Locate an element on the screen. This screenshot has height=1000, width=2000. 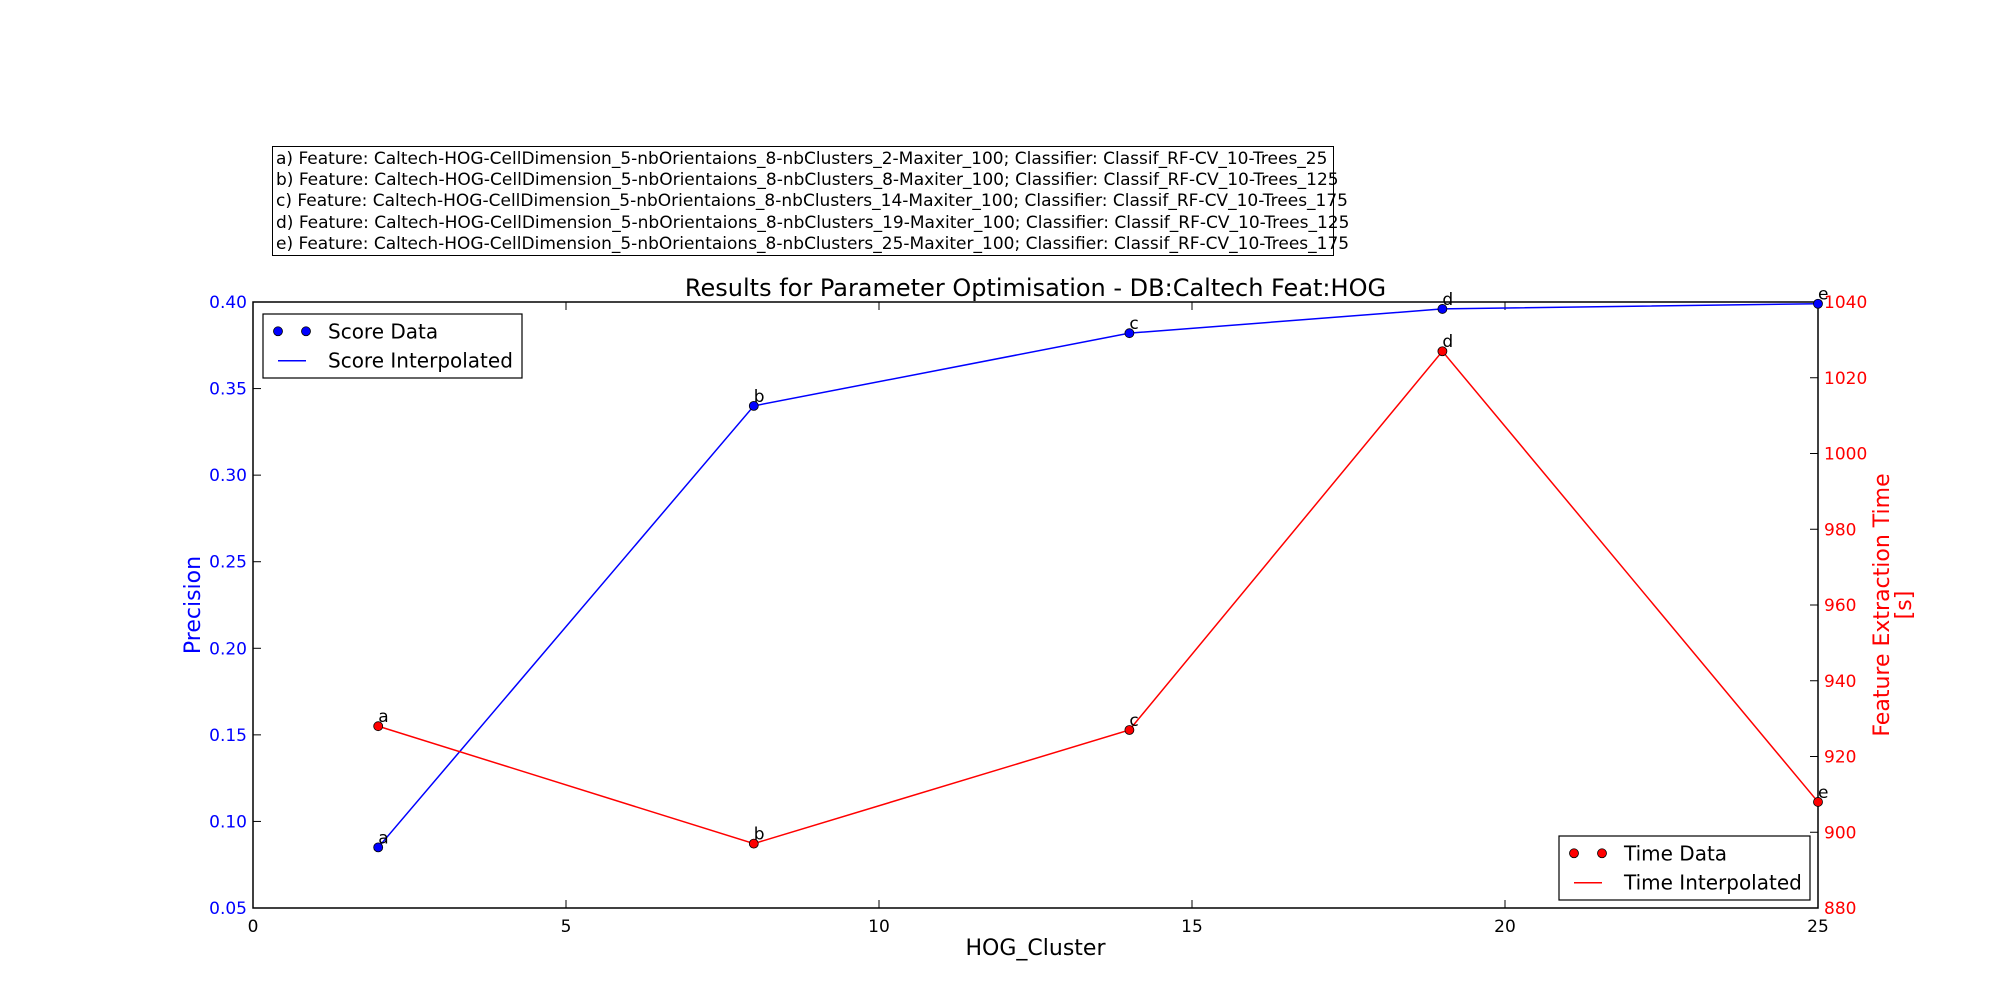
y-right-tick-label: 940 is located at coordinates (1840, 682).